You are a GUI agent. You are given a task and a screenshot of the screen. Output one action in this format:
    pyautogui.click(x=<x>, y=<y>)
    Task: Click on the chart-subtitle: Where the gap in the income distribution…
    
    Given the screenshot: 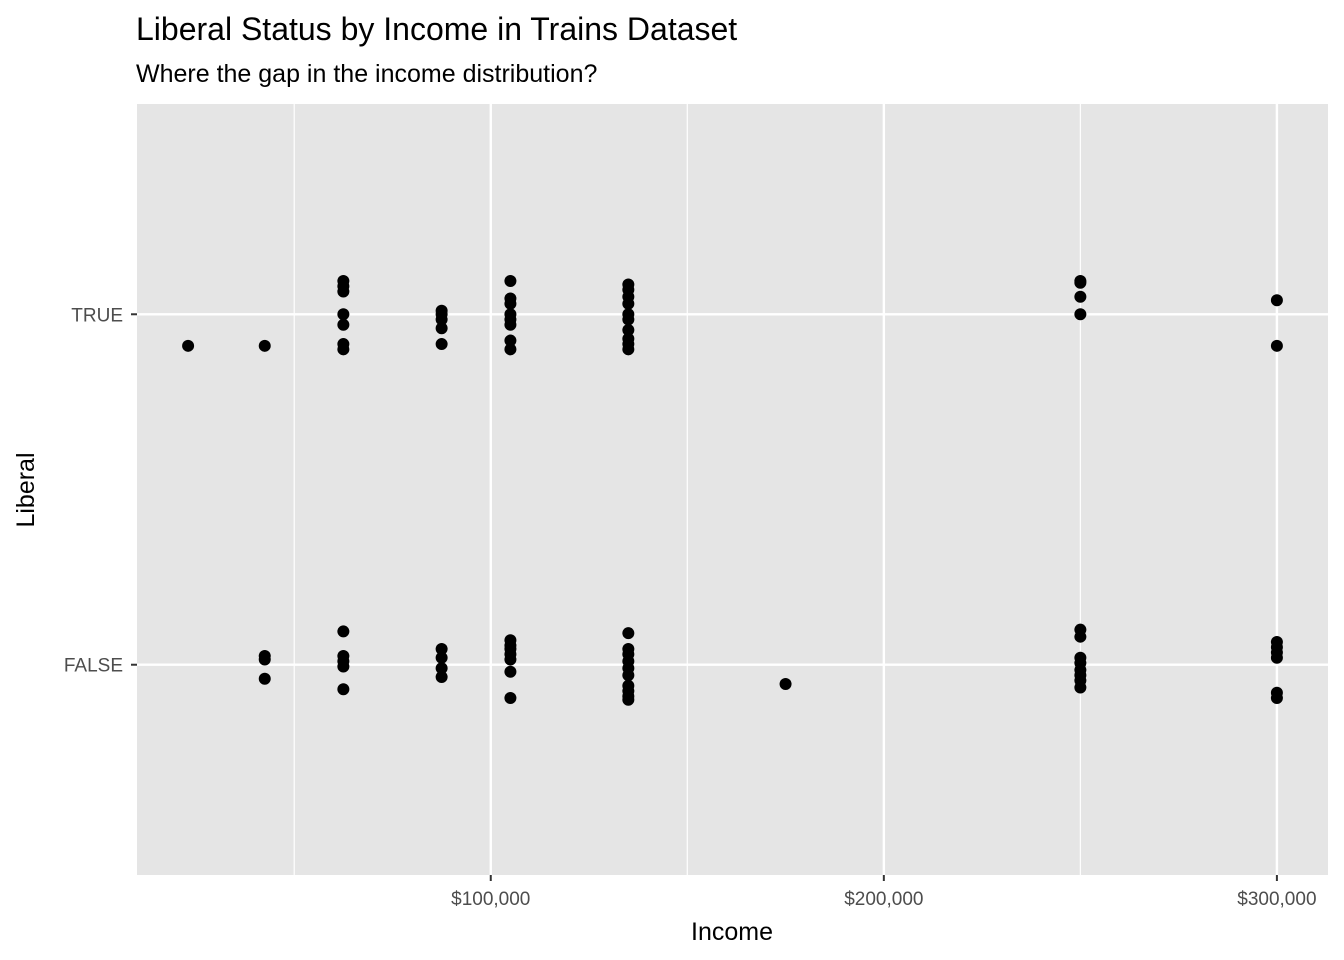 What is the action you would take?
    pyautogui.click(x=366, y=74)
    